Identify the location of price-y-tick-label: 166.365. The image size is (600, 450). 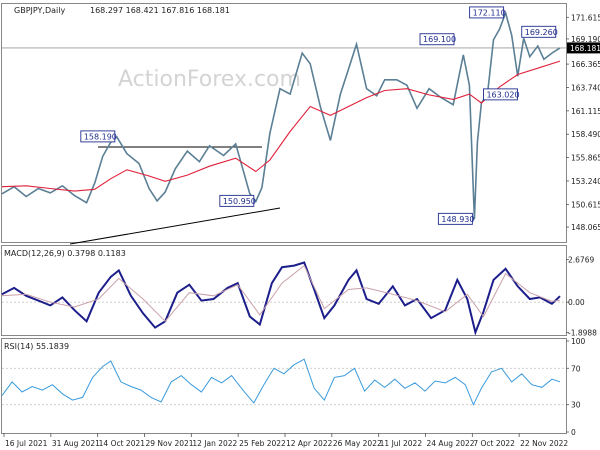
(585, 64).